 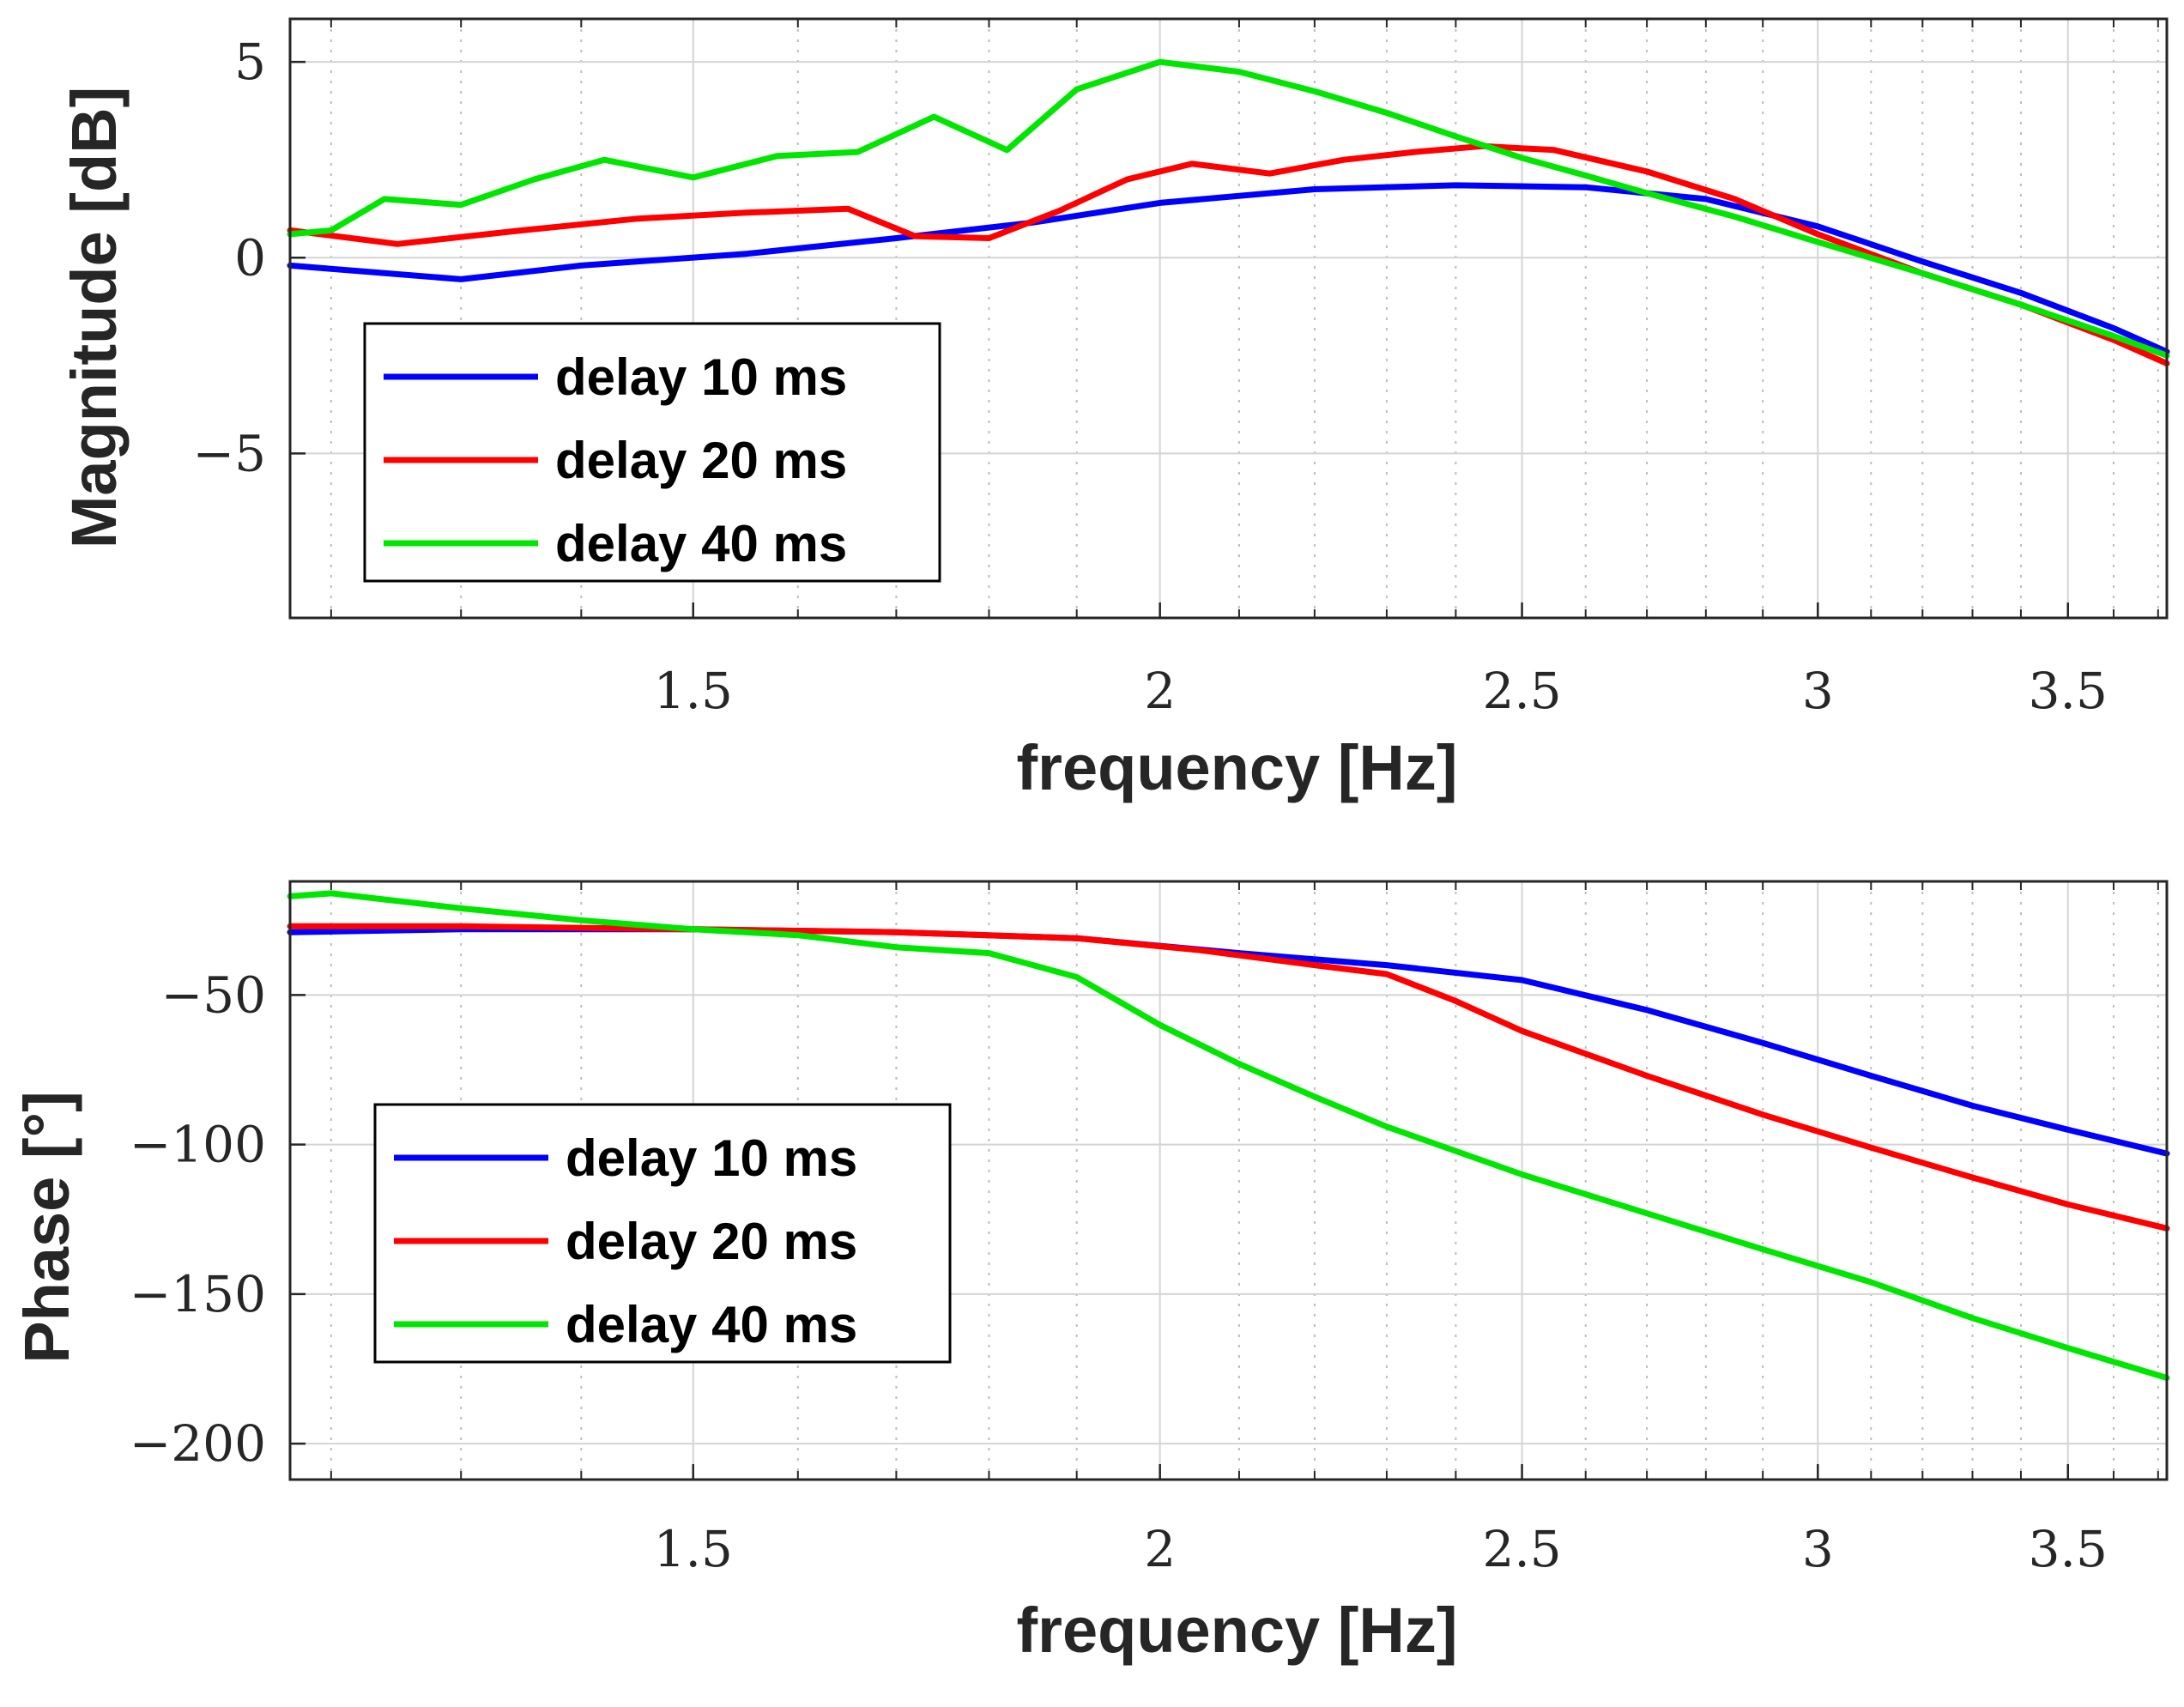 I want to click on y-tick-label: 0, so click(x=250, y=257).